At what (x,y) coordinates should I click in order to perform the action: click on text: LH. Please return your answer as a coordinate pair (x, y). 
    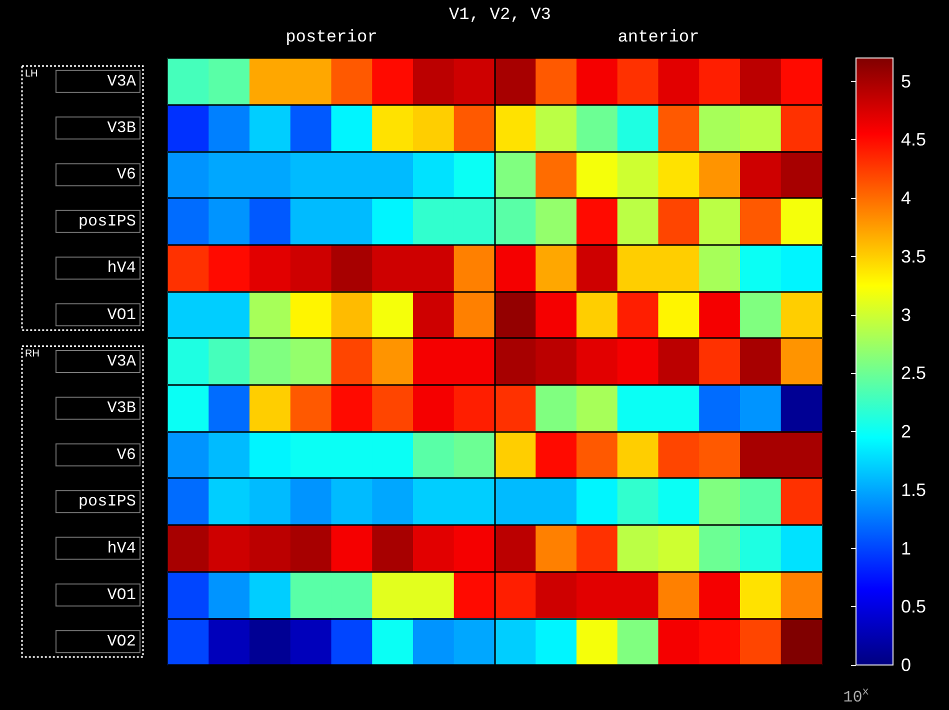
    Looking at the image, I should click on (31, 74).